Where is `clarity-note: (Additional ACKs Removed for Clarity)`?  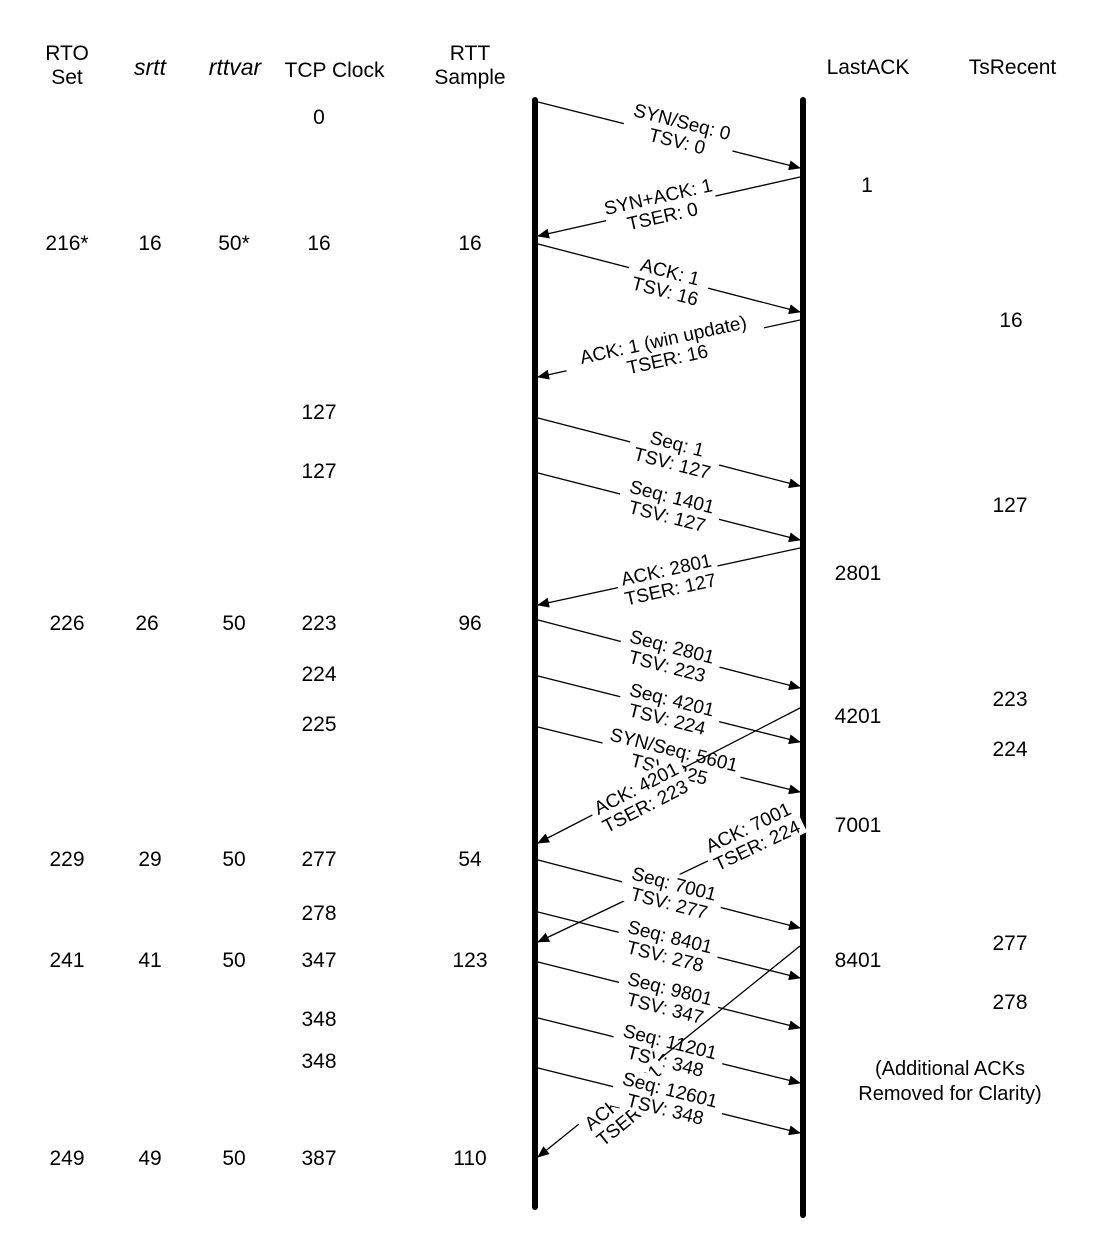 clarity-note: (Additional ACKs Removed for Clarity) is located at coordinates (950, 1081).